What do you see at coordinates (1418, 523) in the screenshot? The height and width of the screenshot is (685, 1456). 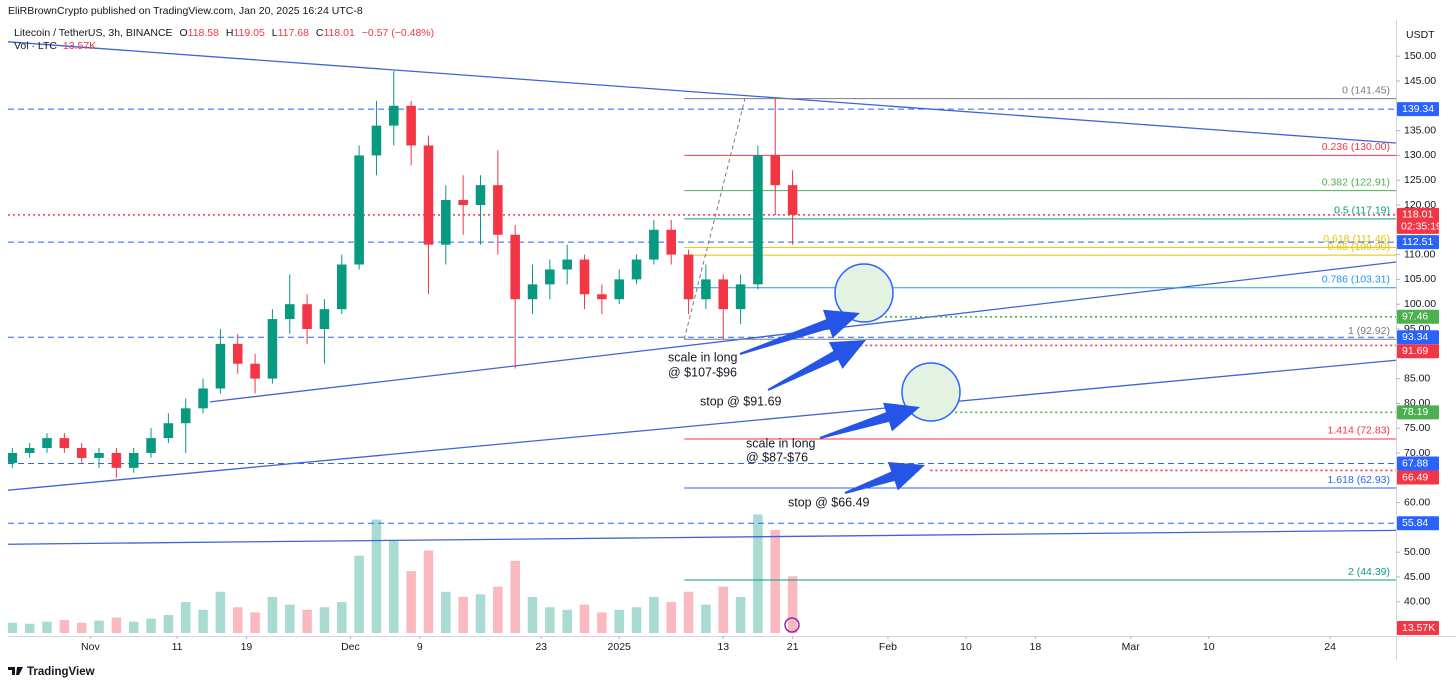 I see `price-tag` at bounding box center [1418, 523].